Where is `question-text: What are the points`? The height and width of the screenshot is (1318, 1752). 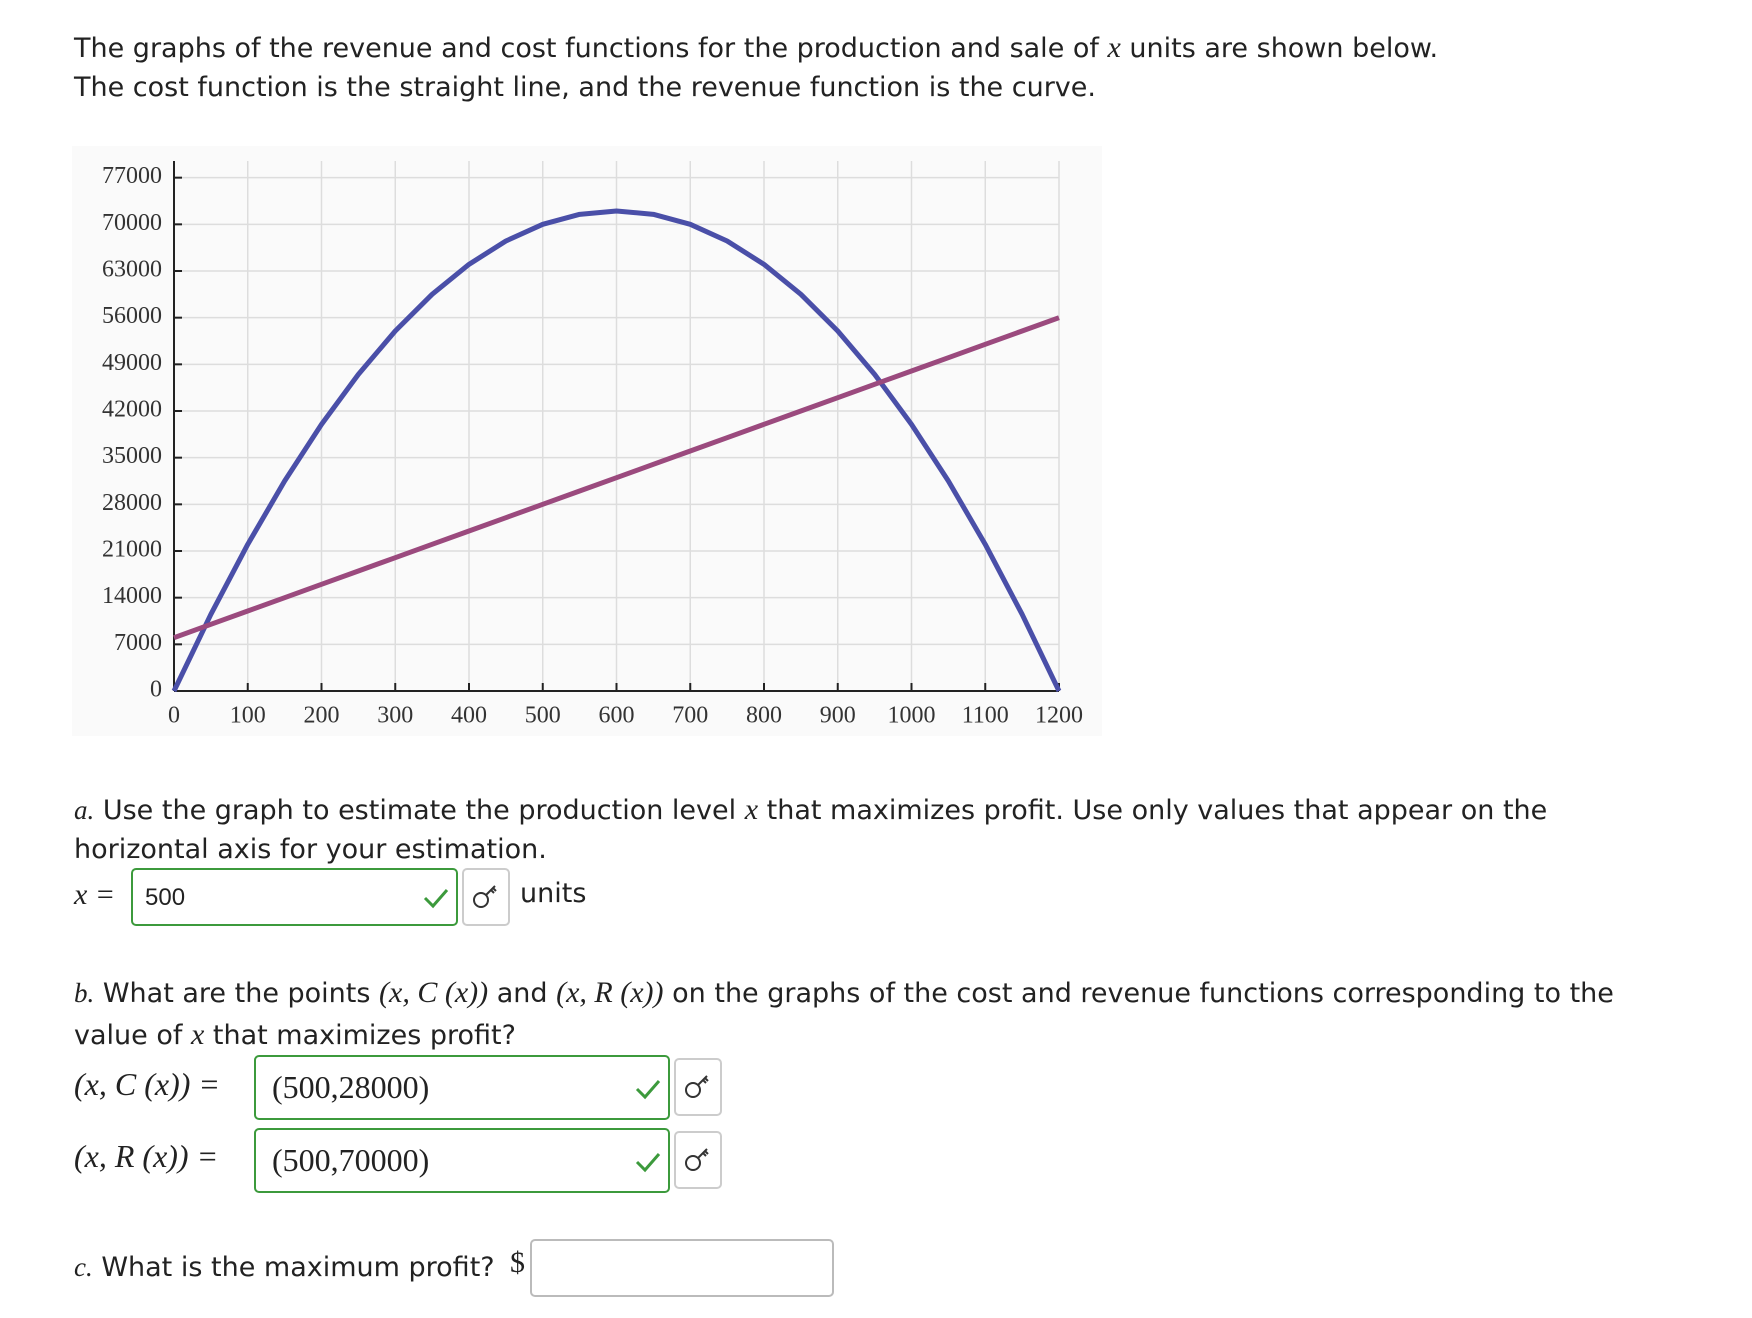 question-text: What are the points is located at coordinates (236, 993).